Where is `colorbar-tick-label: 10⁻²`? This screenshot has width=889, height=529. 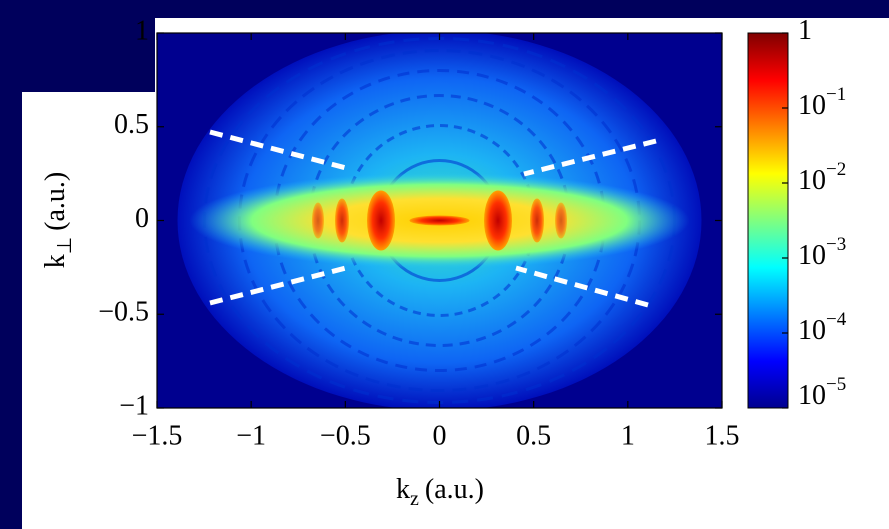
colorbar-tick-label: 10⁻² is located at coordinates (822, 177).